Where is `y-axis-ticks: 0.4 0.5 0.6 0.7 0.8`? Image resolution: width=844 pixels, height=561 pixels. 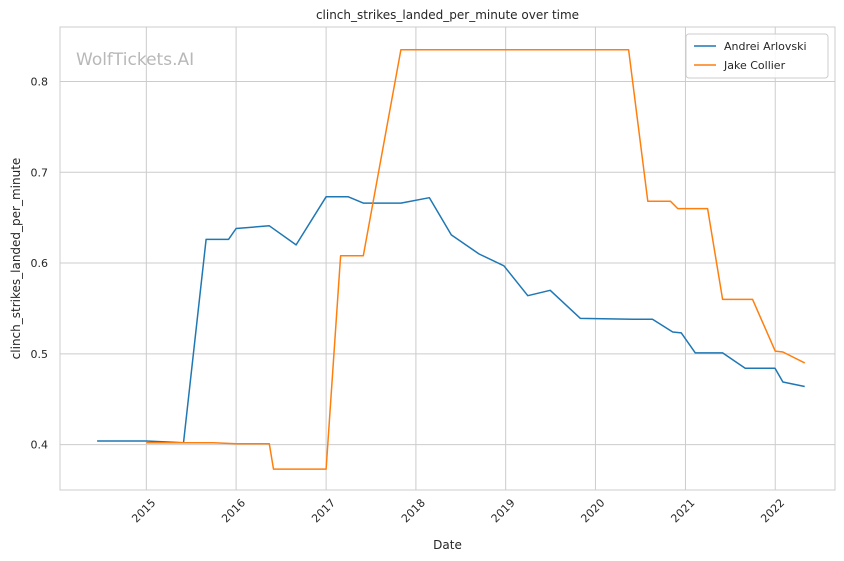
y-axis-ticks: 0.4 0.5 0.6 0.7 0.8 is located at coordinates (40, 263).